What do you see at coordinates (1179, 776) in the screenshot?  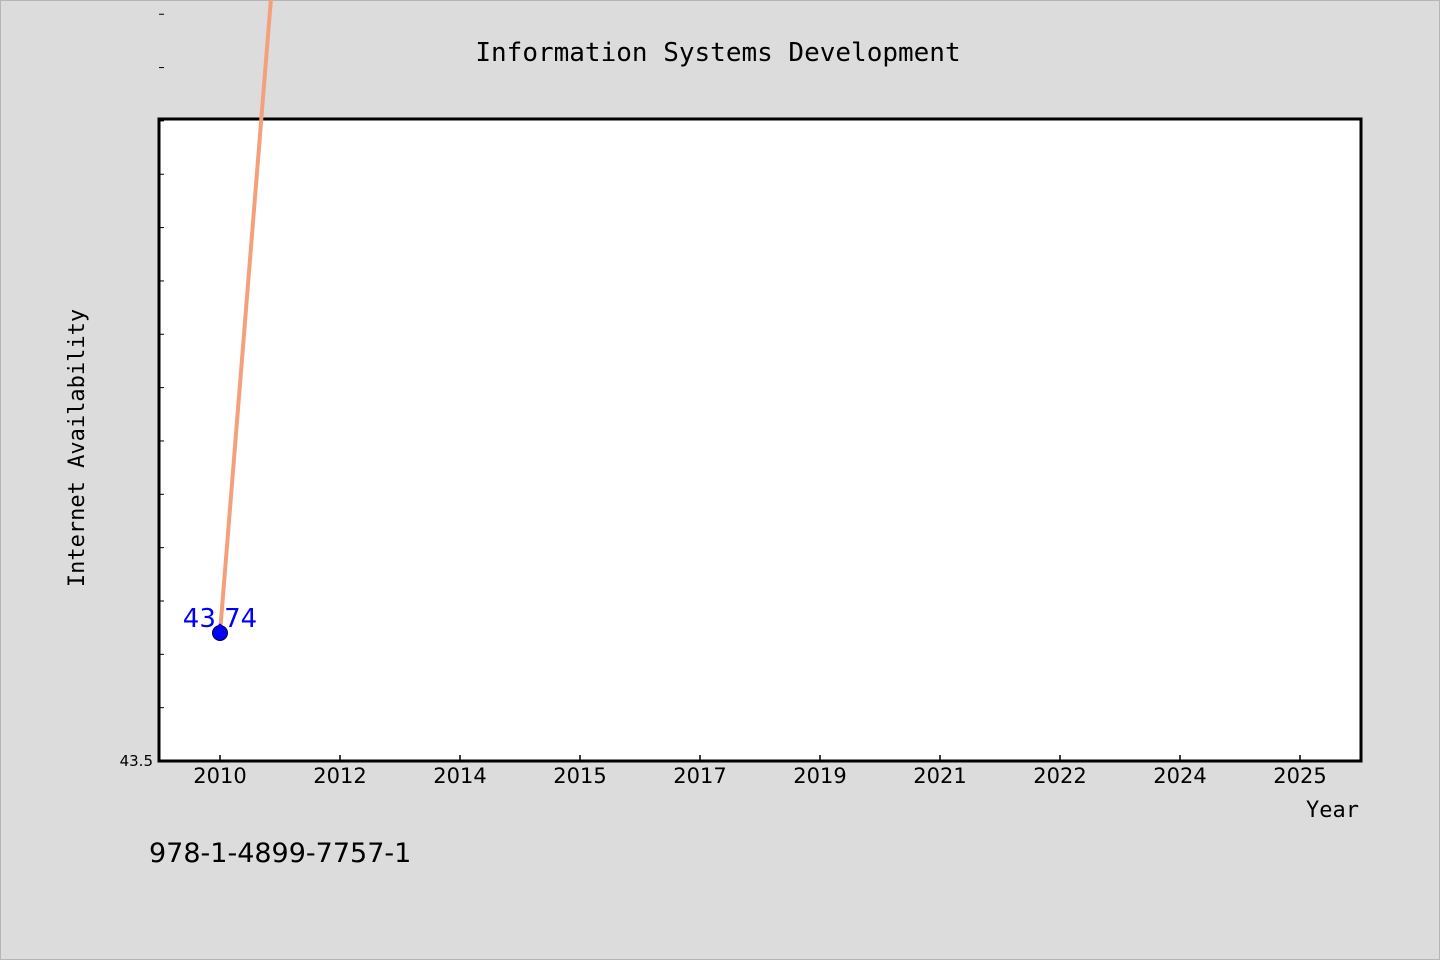 I see `x-tick-label: 2024` at bounding box center [1179, 776].